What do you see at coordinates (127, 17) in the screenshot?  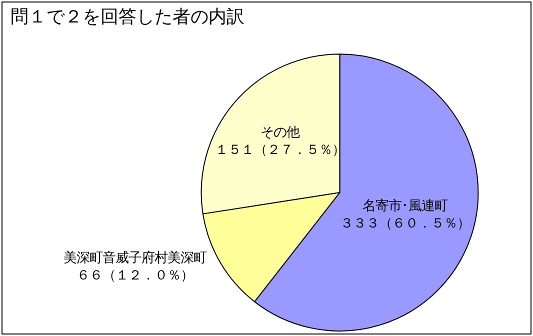 I see `chart-title: 問１で２を回答した者の内訳` at bounding box center [127, 17].